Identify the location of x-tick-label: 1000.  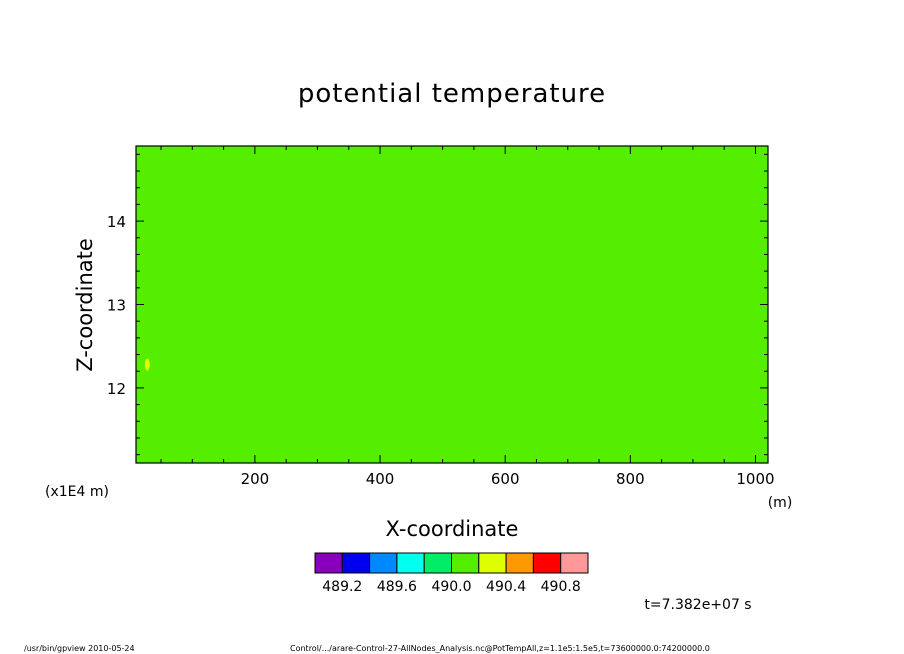
(755, 479).